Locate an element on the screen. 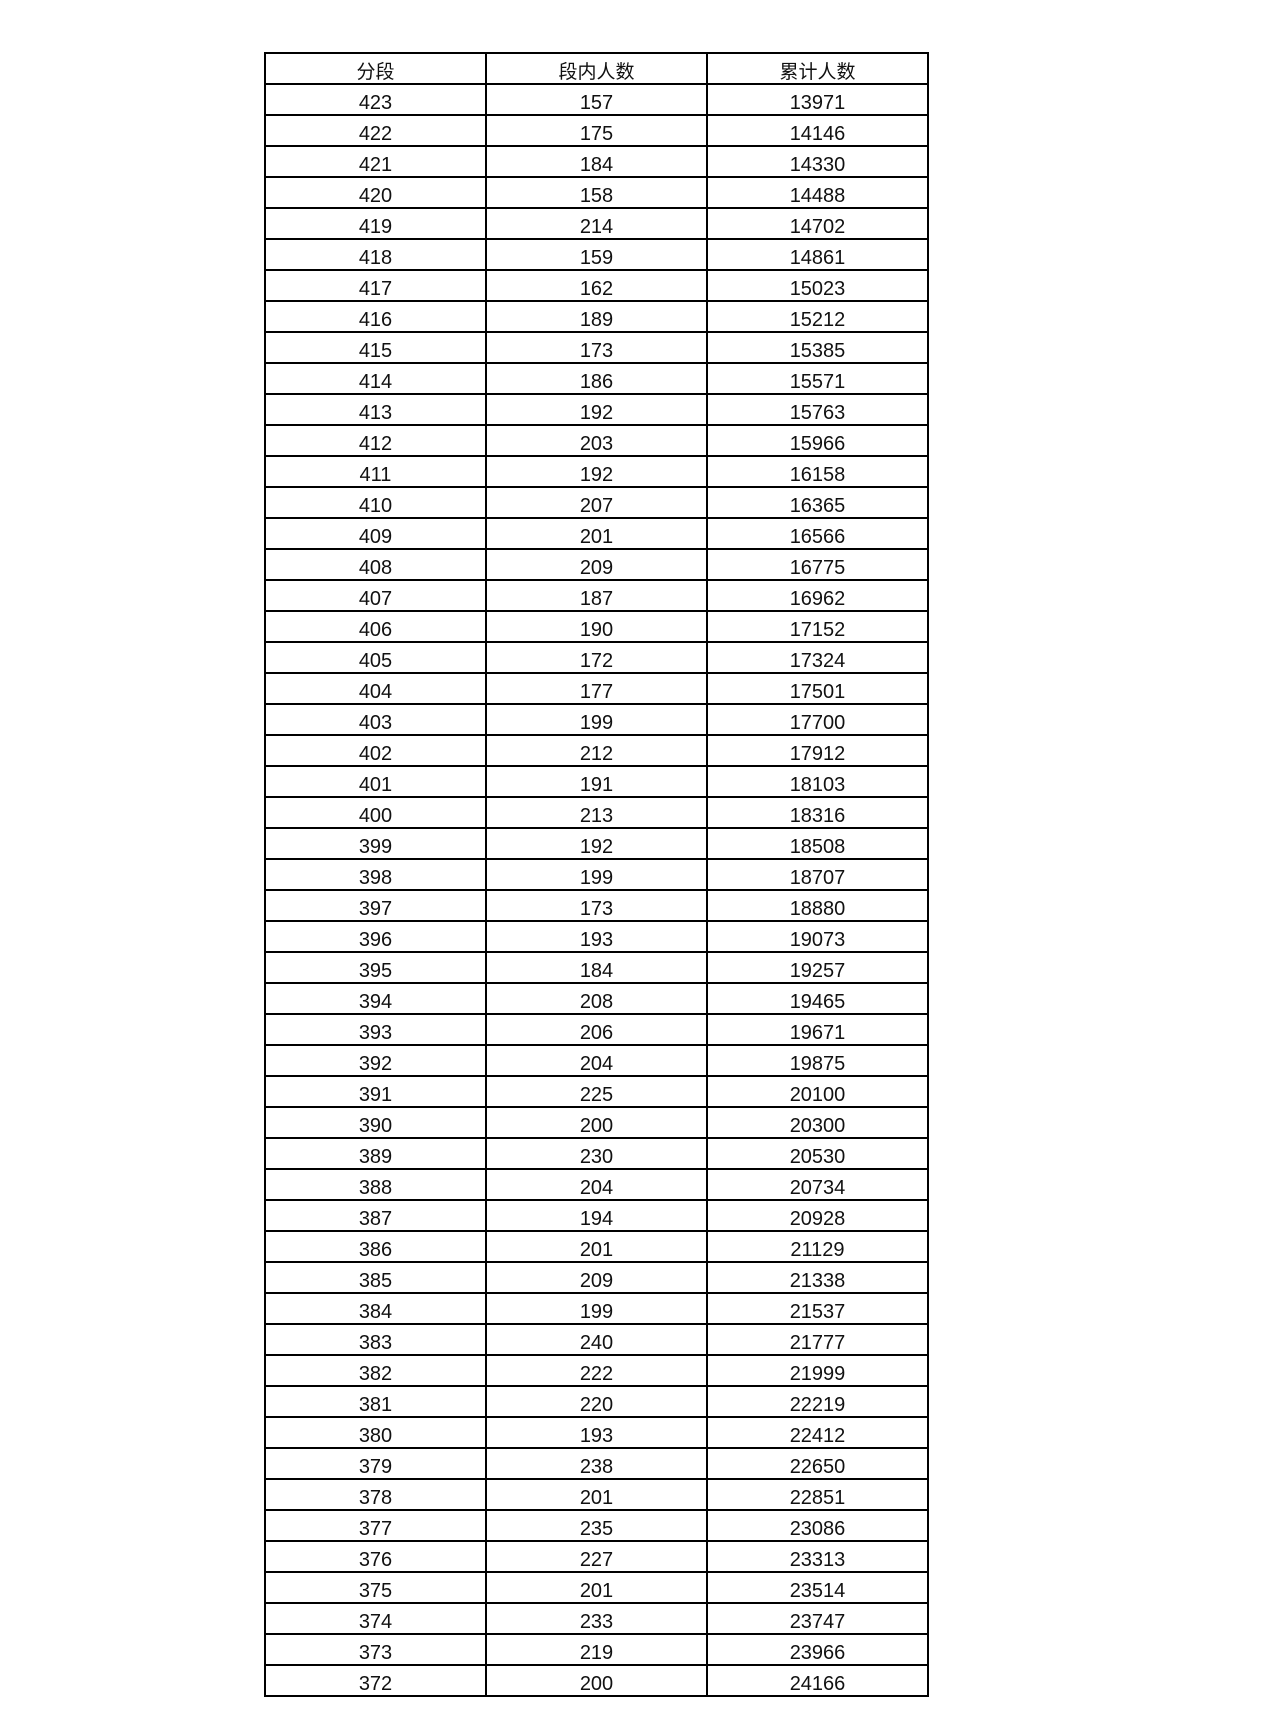  count-cell: 207 is located at coordinates (596, 502).